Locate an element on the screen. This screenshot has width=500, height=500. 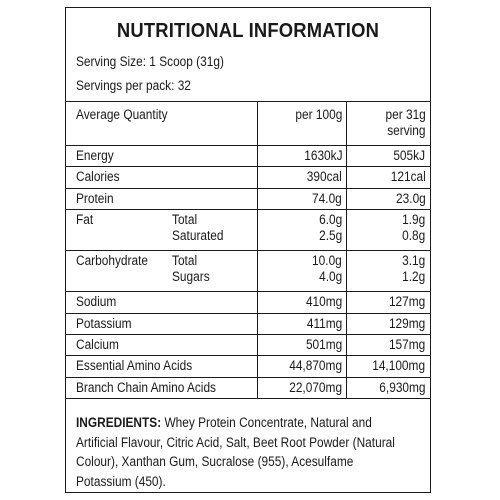
header-per-serving-line1: per 31g is located at coordinates (405, 114).